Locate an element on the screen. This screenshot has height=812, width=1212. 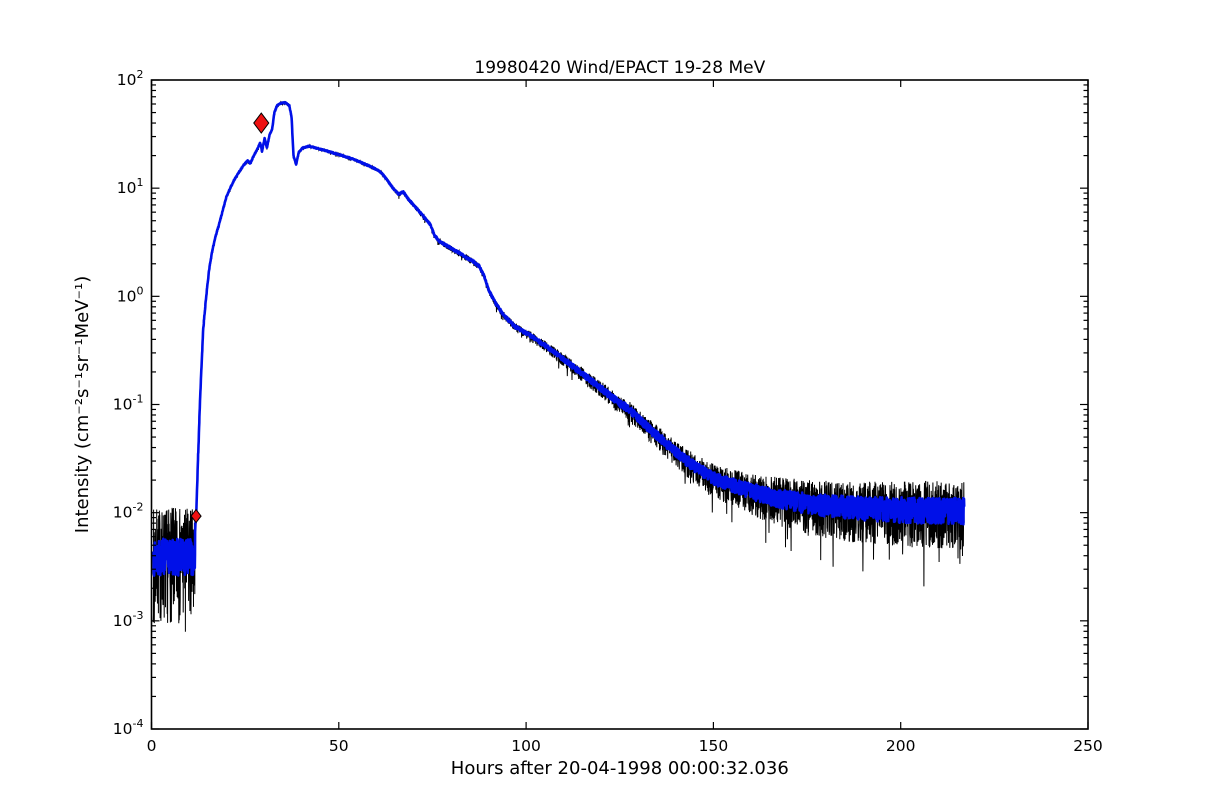
event-markers-layer is located at coordinates (230, 318).